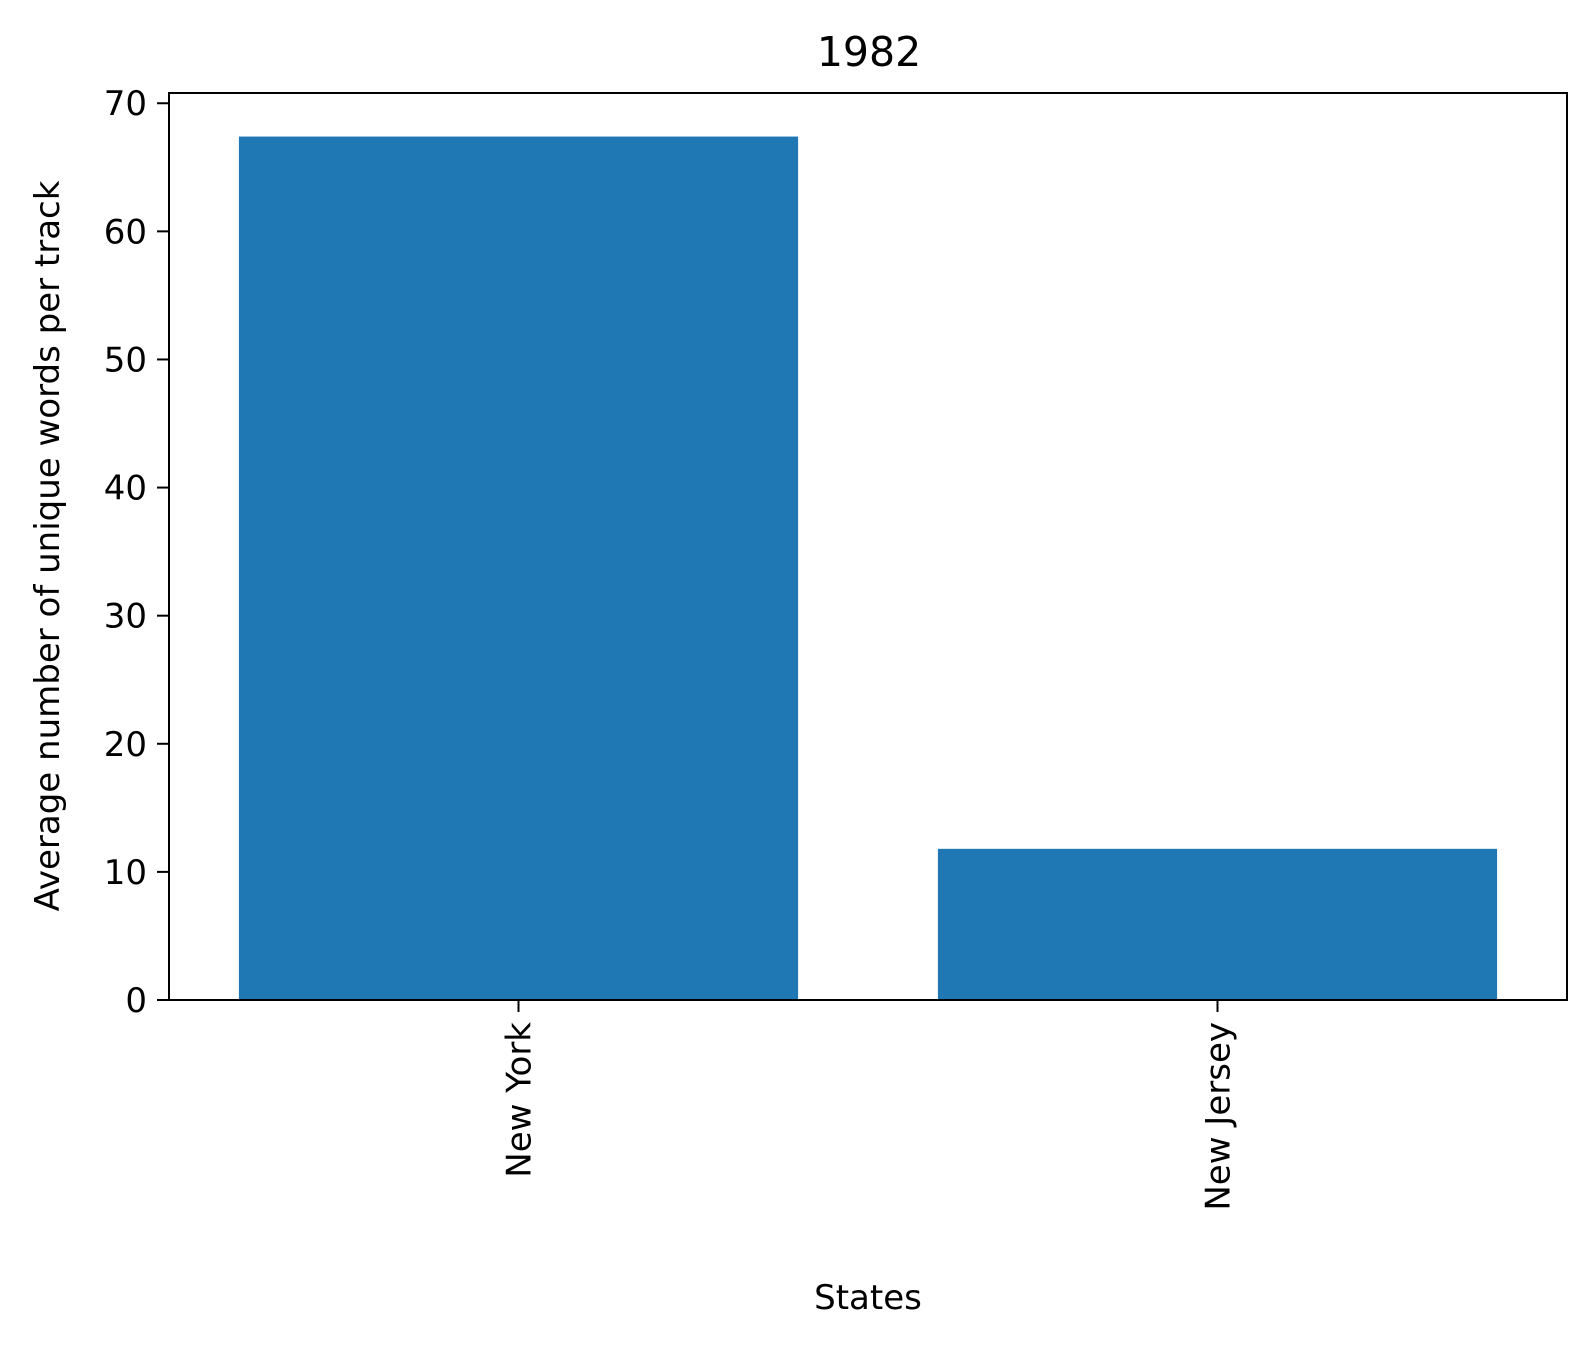 The height and width of the screenshot is (1346, 1593). Describe the element at coordinates (1219, 1116) in the screenshot. I see `x-tick-label: New Jersey` at that location.